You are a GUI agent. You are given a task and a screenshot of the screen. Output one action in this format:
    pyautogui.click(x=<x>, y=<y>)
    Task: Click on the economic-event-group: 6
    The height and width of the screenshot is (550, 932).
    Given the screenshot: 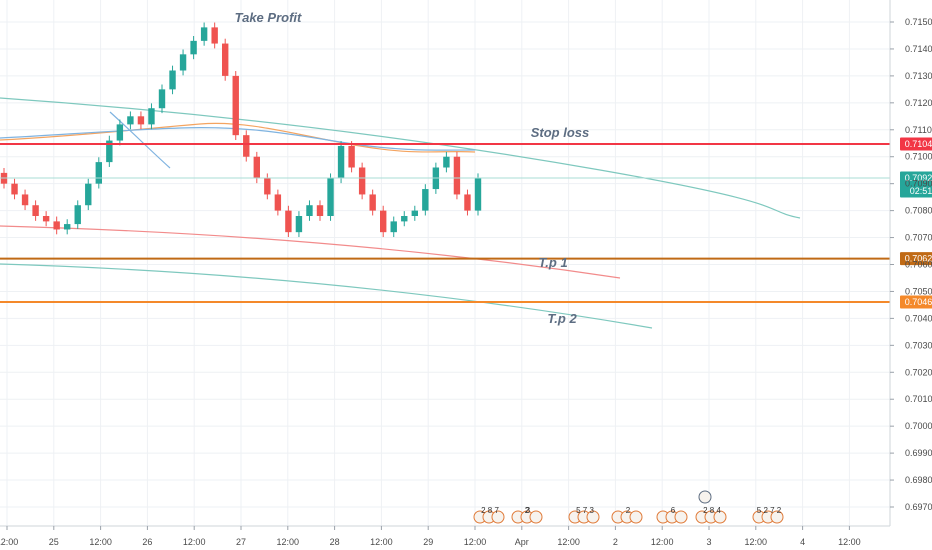 What is the action you would take?
    pyautogui.click(x=672, y=515)
    